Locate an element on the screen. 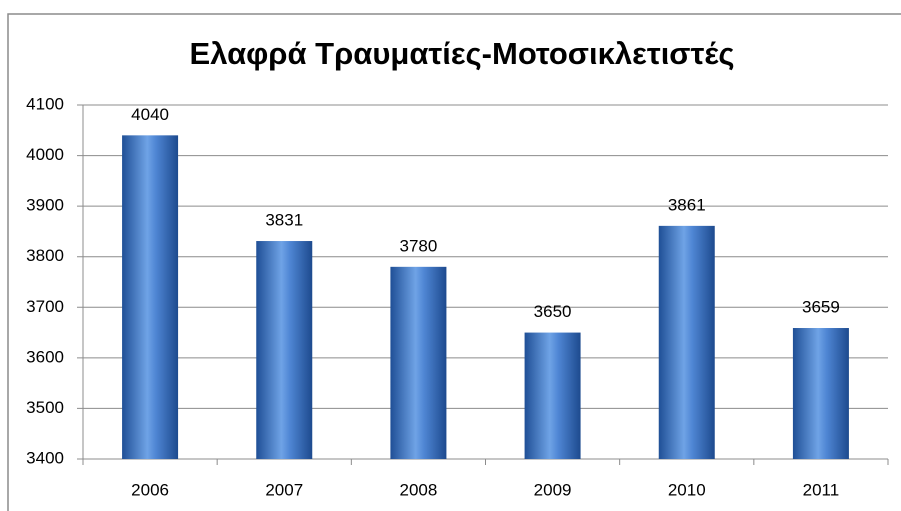 This screenshot has width=901, height=511. y-tick-label: 3500 is located at coordinates (45, 407).